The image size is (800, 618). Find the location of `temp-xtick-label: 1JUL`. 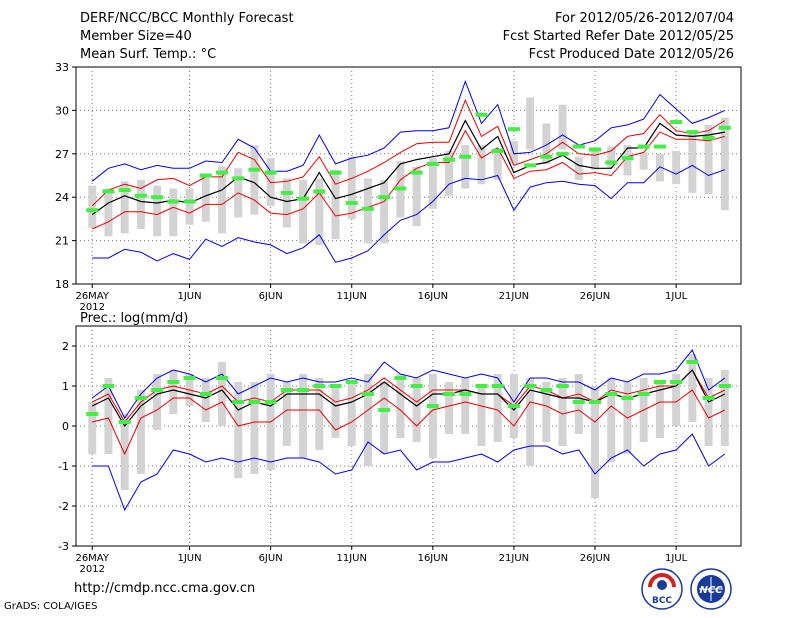

temp-xtick-label: 1JUL is located at coordinates (676, 296).